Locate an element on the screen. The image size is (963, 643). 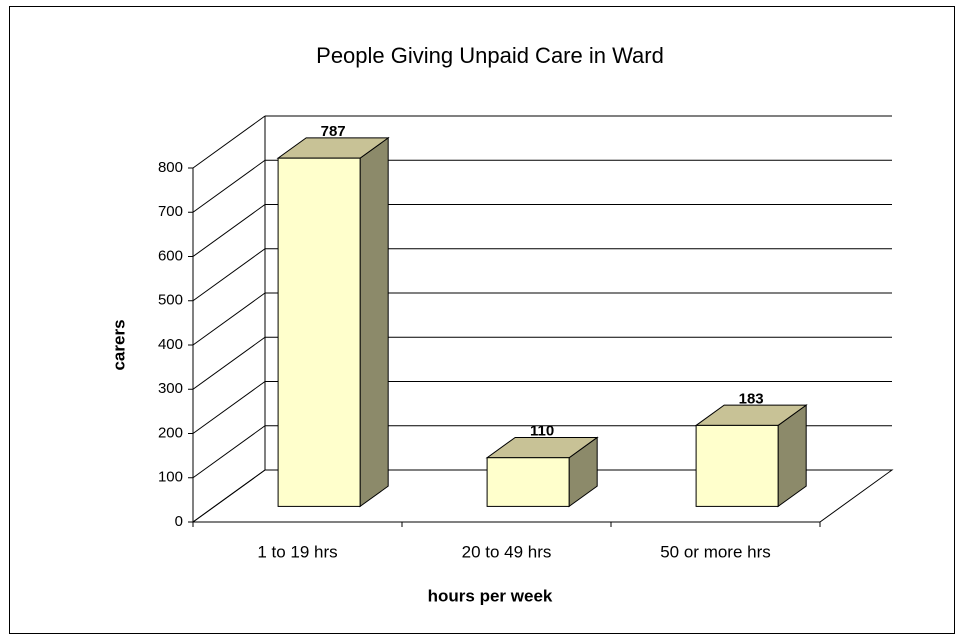
x-tick-label: 50 or more hrs is located at coordinates (715, 551).